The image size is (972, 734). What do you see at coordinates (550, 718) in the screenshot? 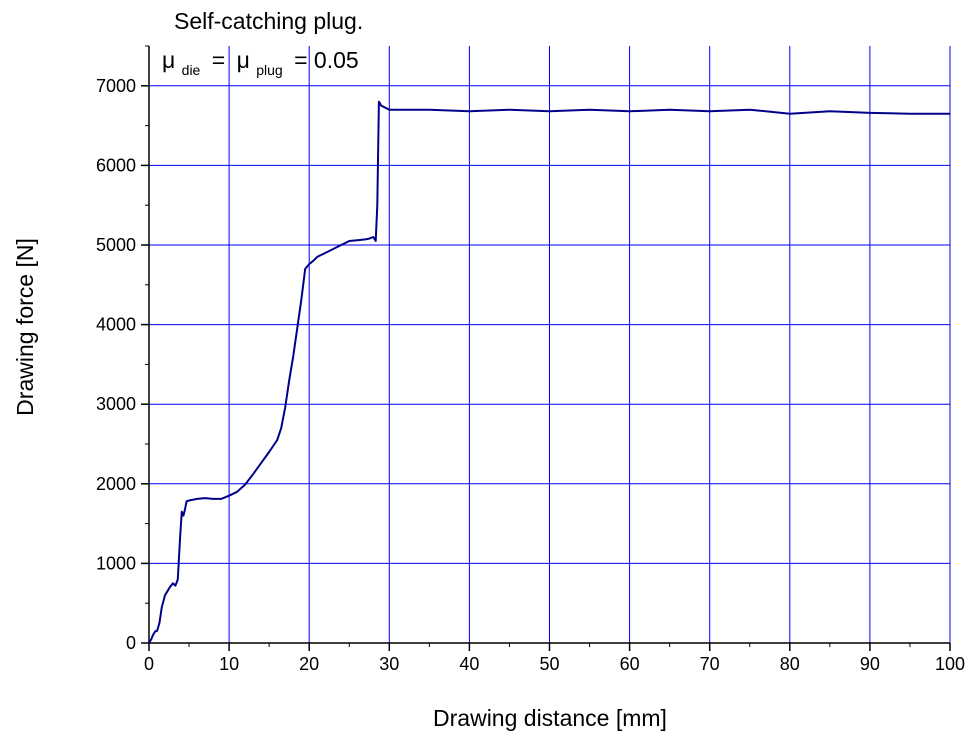
I see `x-axis-title: Drawing distance [mm]` at bounding box center [550, 718].